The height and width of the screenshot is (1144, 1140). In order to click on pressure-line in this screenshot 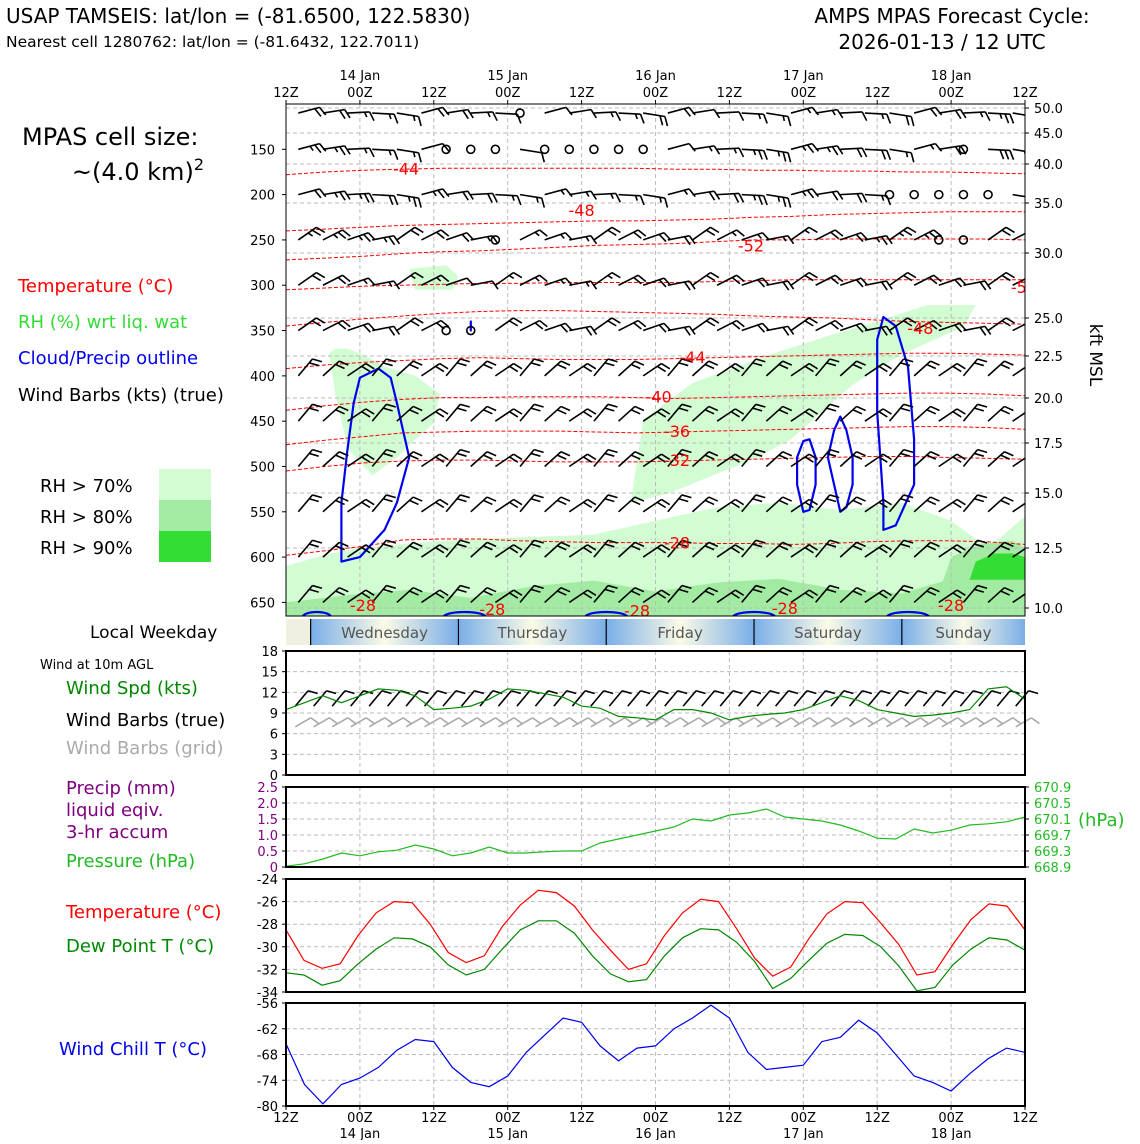, I will do `click(655, 837)`.